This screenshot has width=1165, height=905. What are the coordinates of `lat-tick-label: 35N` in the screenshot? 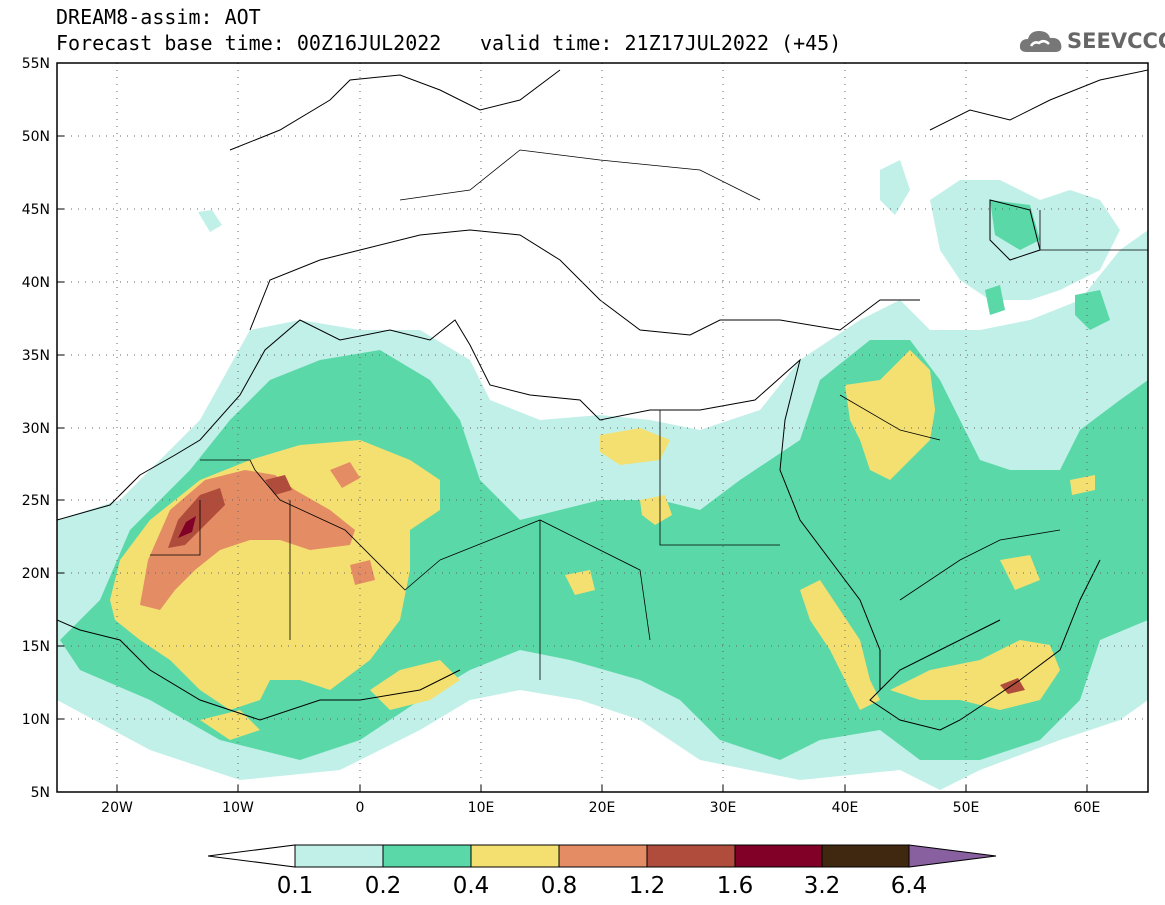 It's located at (36, 356).